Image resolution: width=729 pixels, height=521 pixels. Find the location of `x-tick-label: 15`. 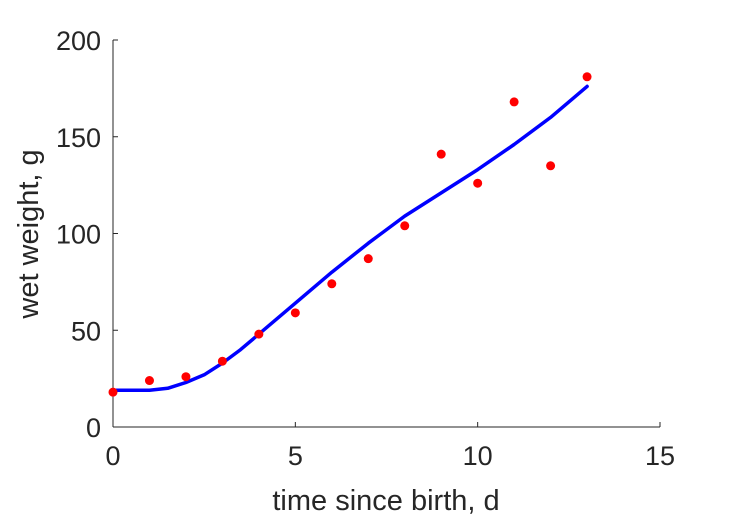

x-tick-label: 15 is located at coordinates (660, 456).